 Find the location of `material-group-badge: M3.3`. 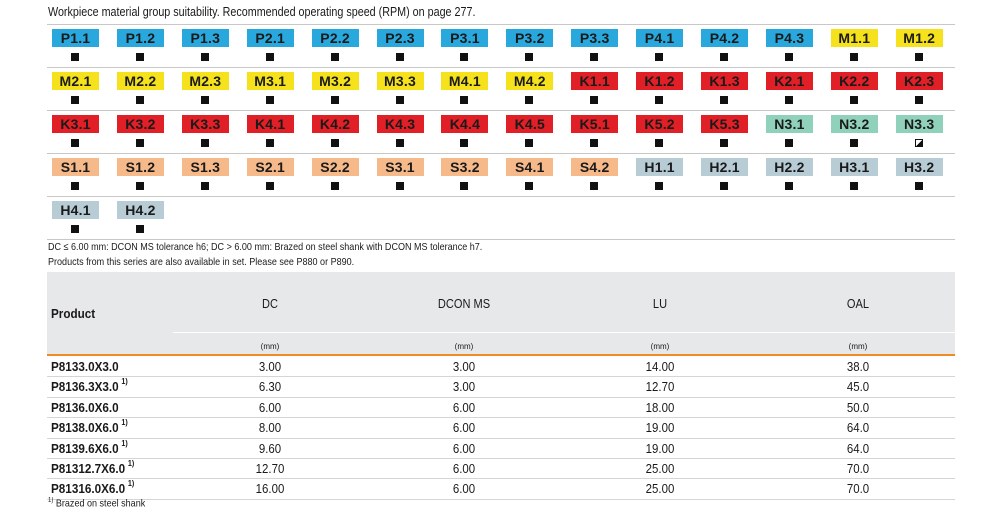

material-group-badge: M3.3 is located at coordinates (400, 81).